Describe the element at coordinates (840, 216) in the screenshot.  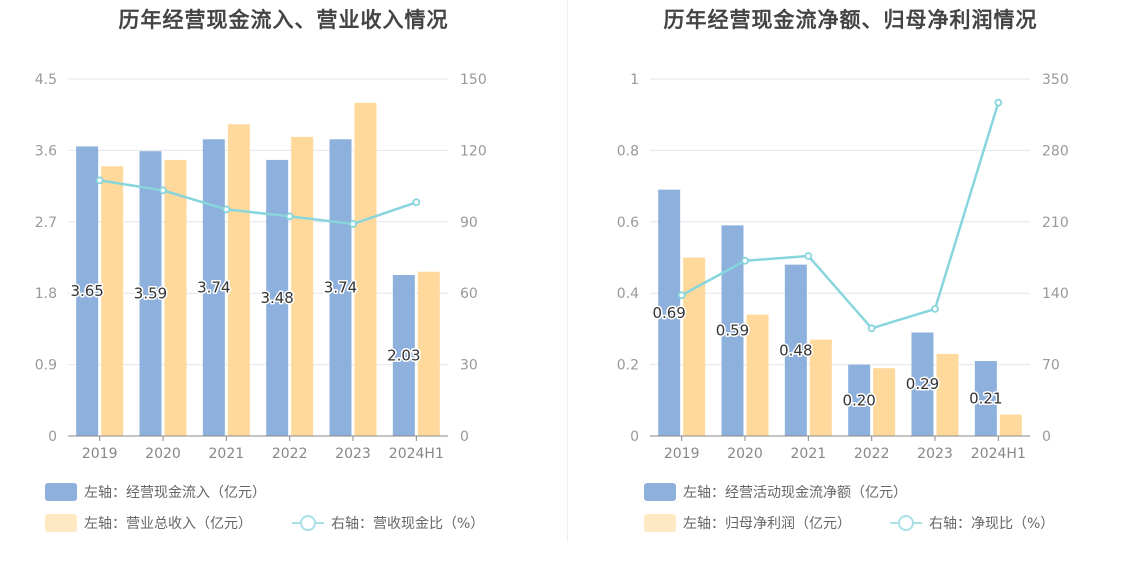
I see `series-line` at that location.